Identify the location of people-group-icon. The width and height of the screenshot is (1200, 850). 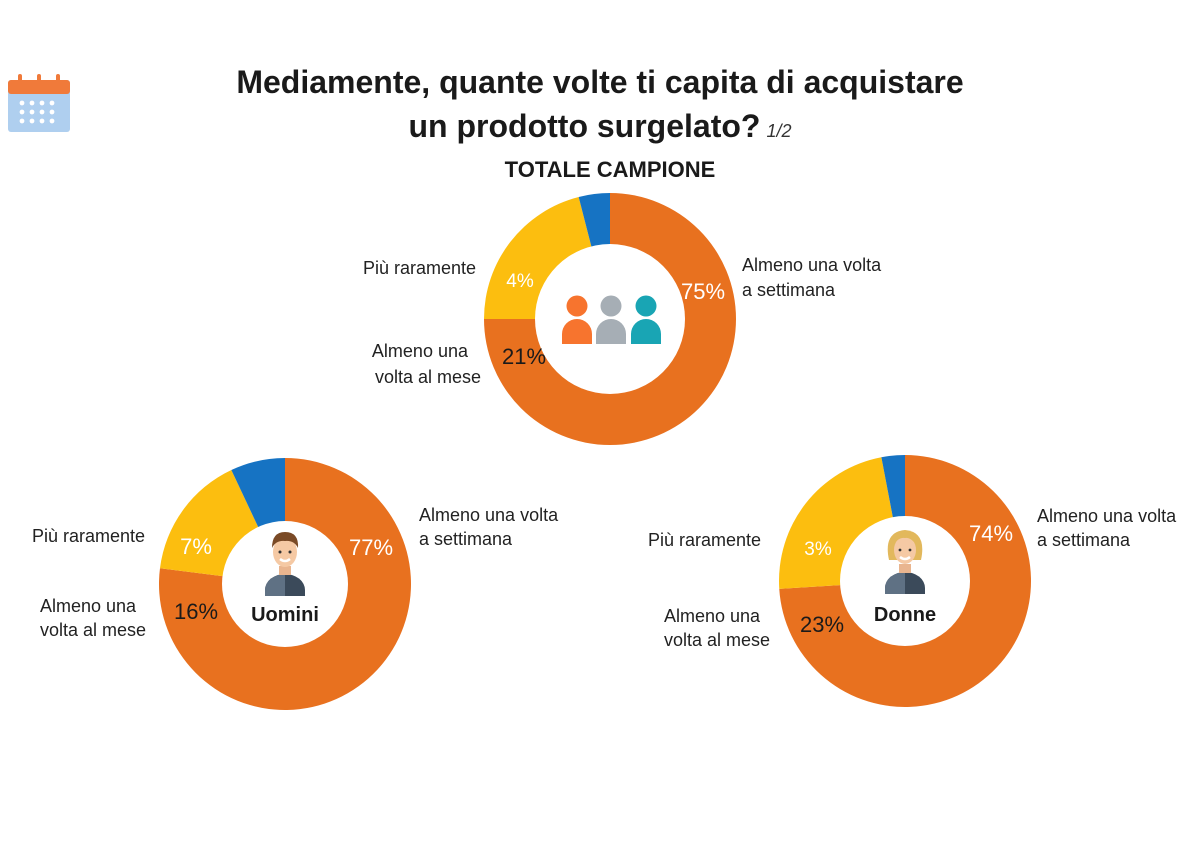
(611, 319).